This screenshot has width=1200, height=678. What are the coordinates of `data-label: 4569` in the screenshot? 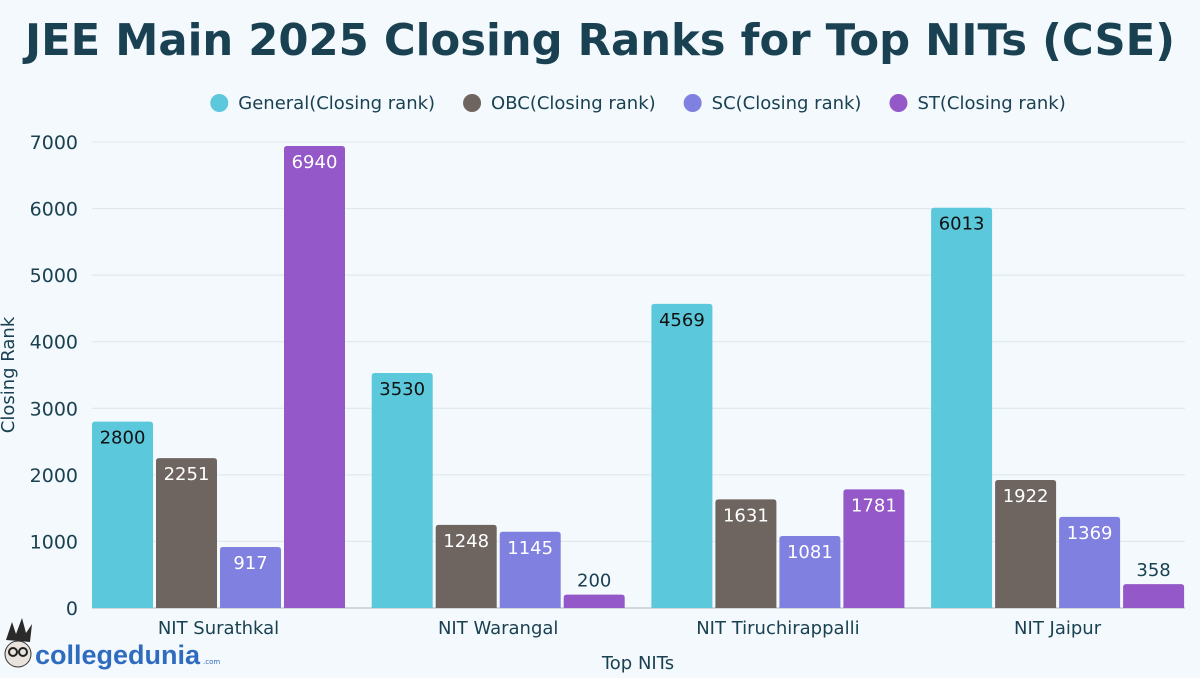 It's located at (682, 320).